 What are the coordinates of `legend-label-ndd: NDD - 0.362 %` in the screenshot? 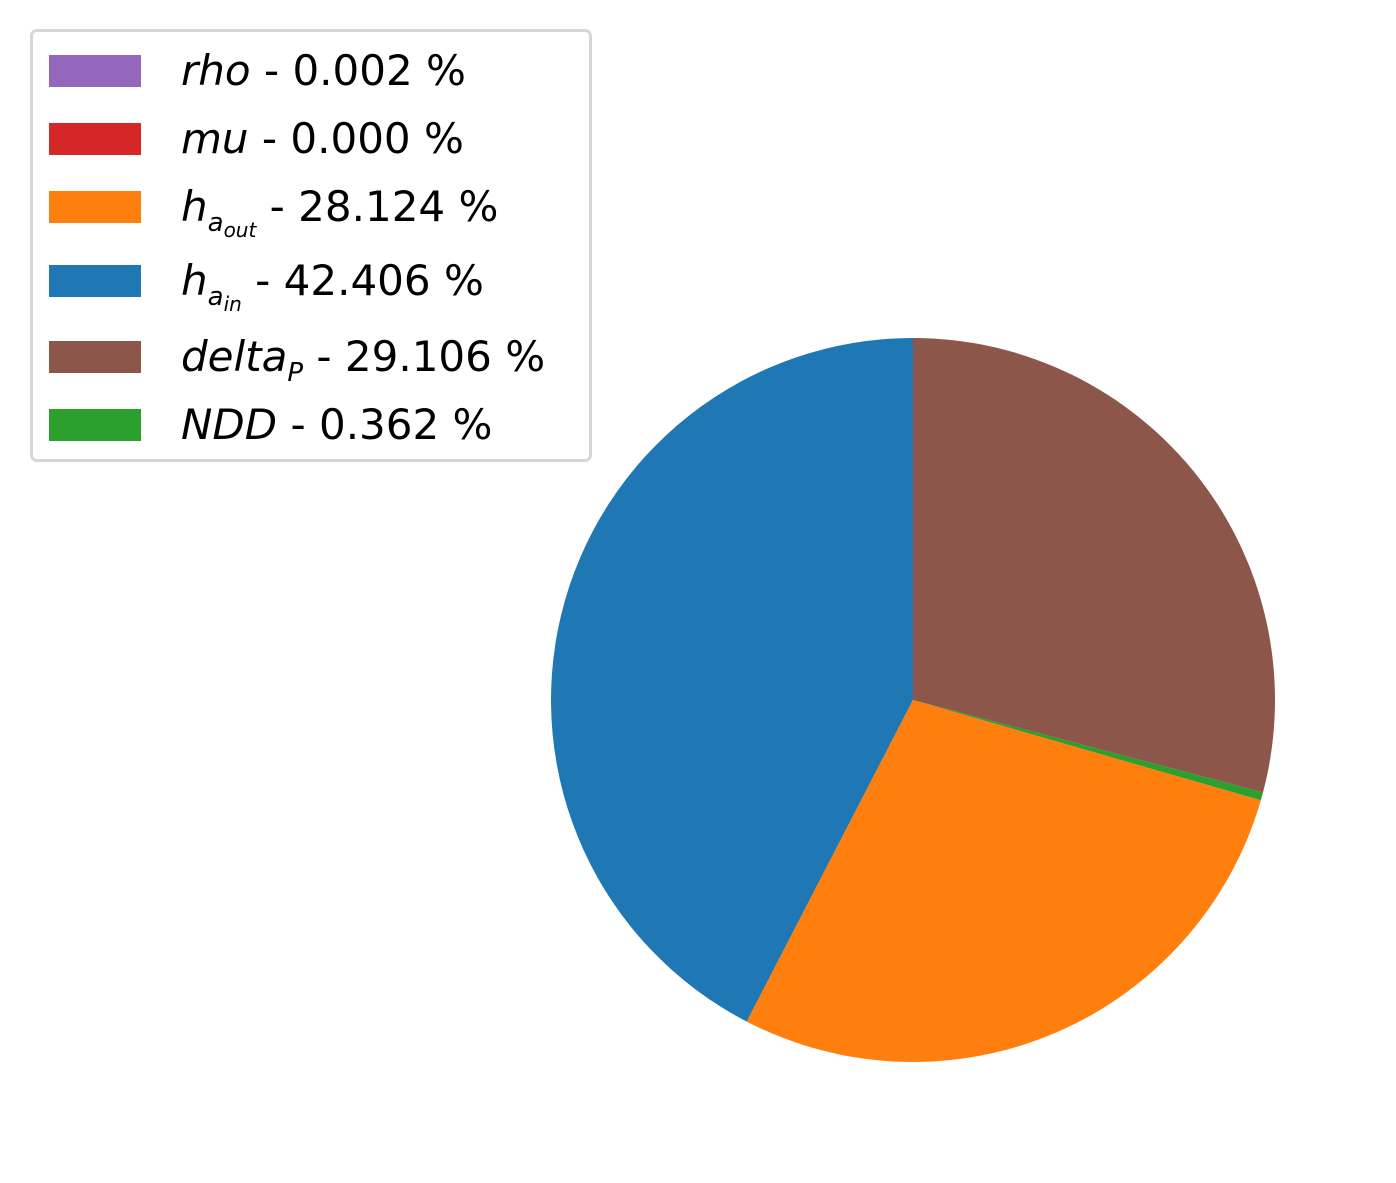 It's located at (337, 424).